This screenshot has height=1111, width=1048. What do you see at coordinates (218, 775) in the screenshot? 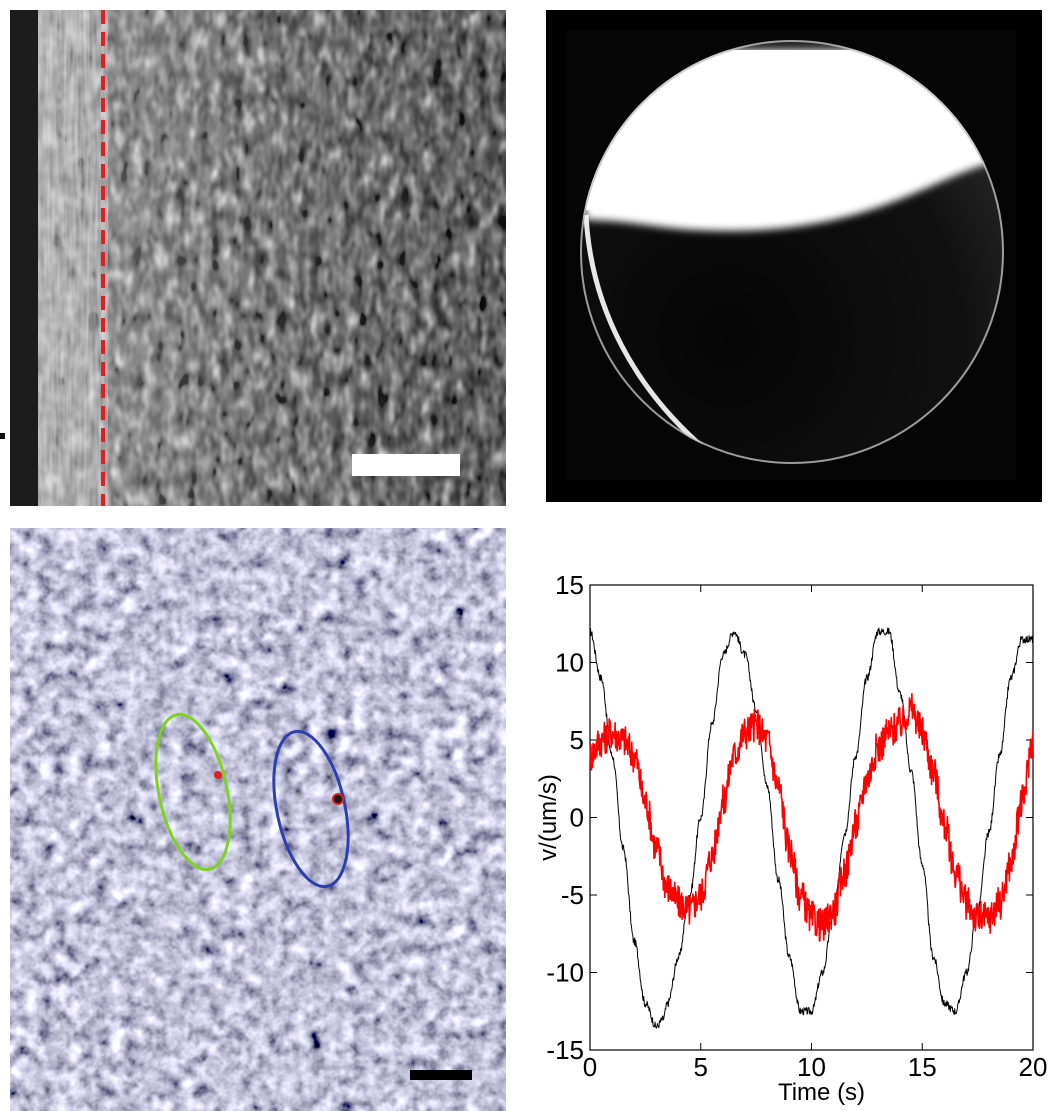
I see `red-marker` at bounding box center [218, 775].